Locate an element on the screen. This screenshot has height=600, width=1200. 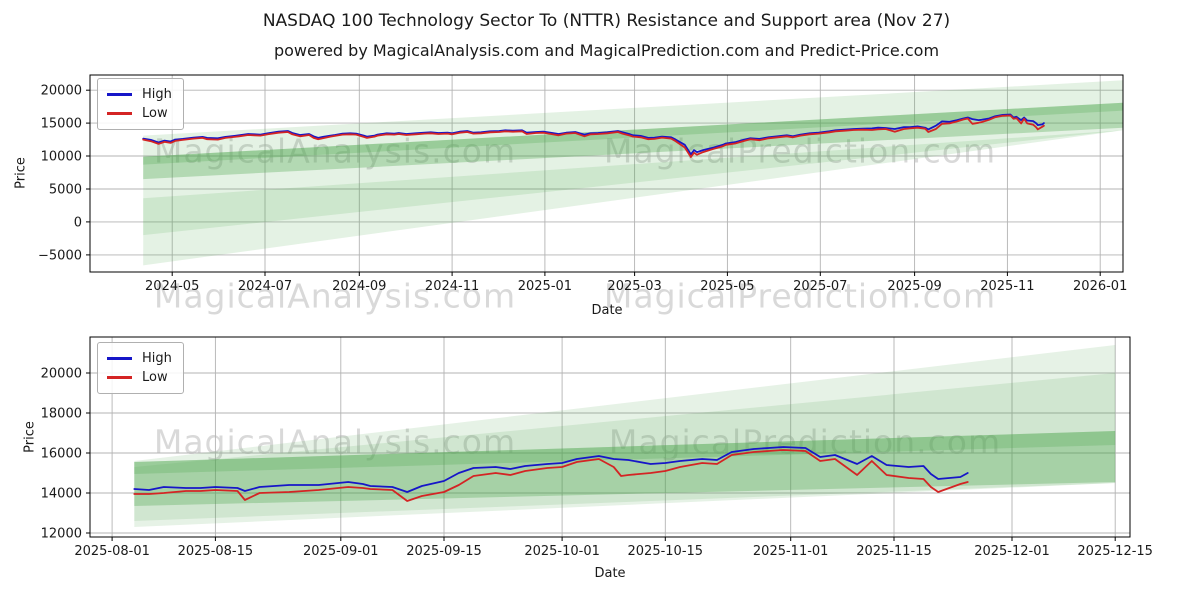
y-tick-label: 14000 is located at coordinates (61, 494).